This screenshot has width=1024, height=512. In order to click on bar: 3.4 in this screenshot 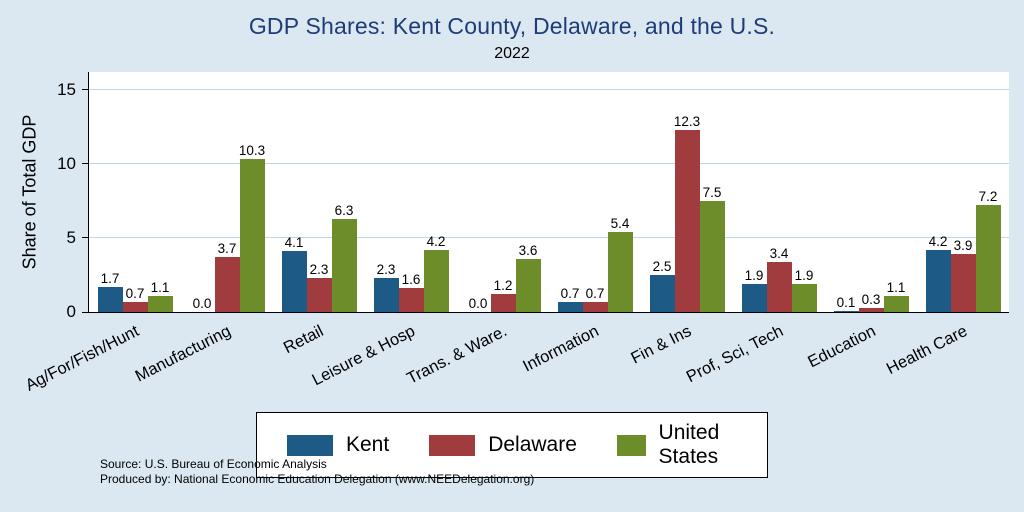, I will do `click(779, 279)`.